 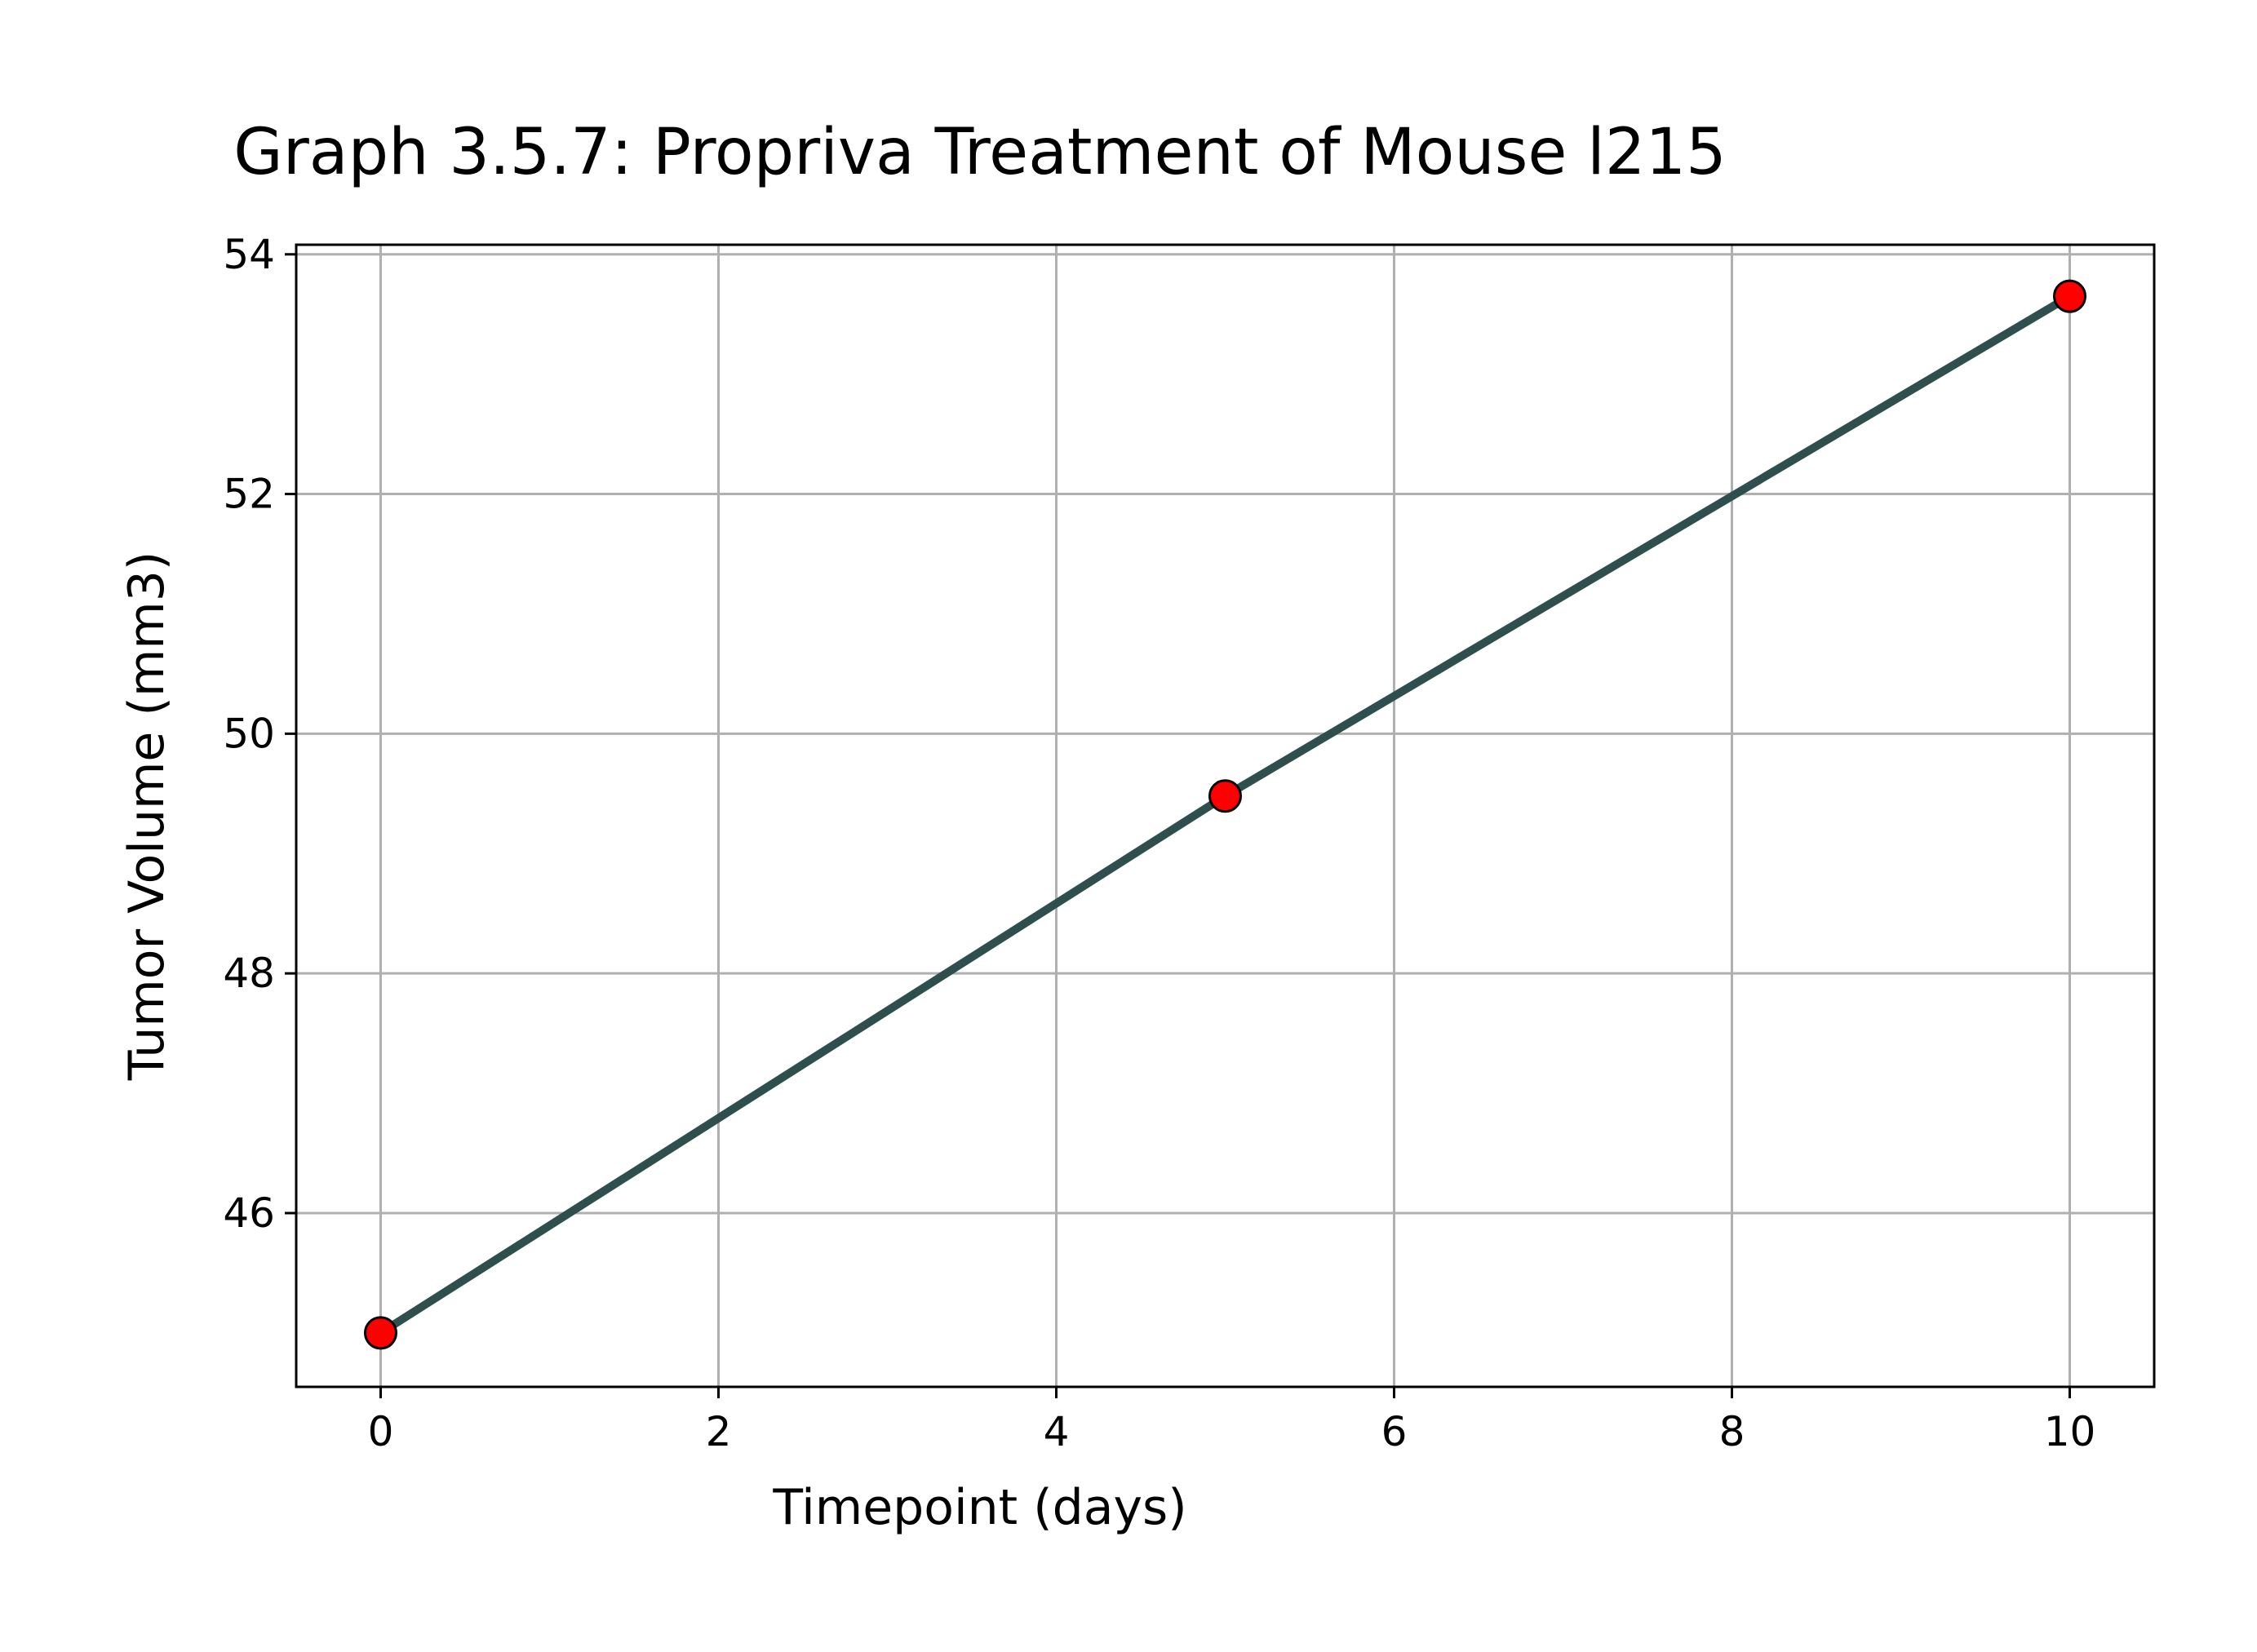 I want to click on x-tick-label: 8, so click(x=1732, y=1431).